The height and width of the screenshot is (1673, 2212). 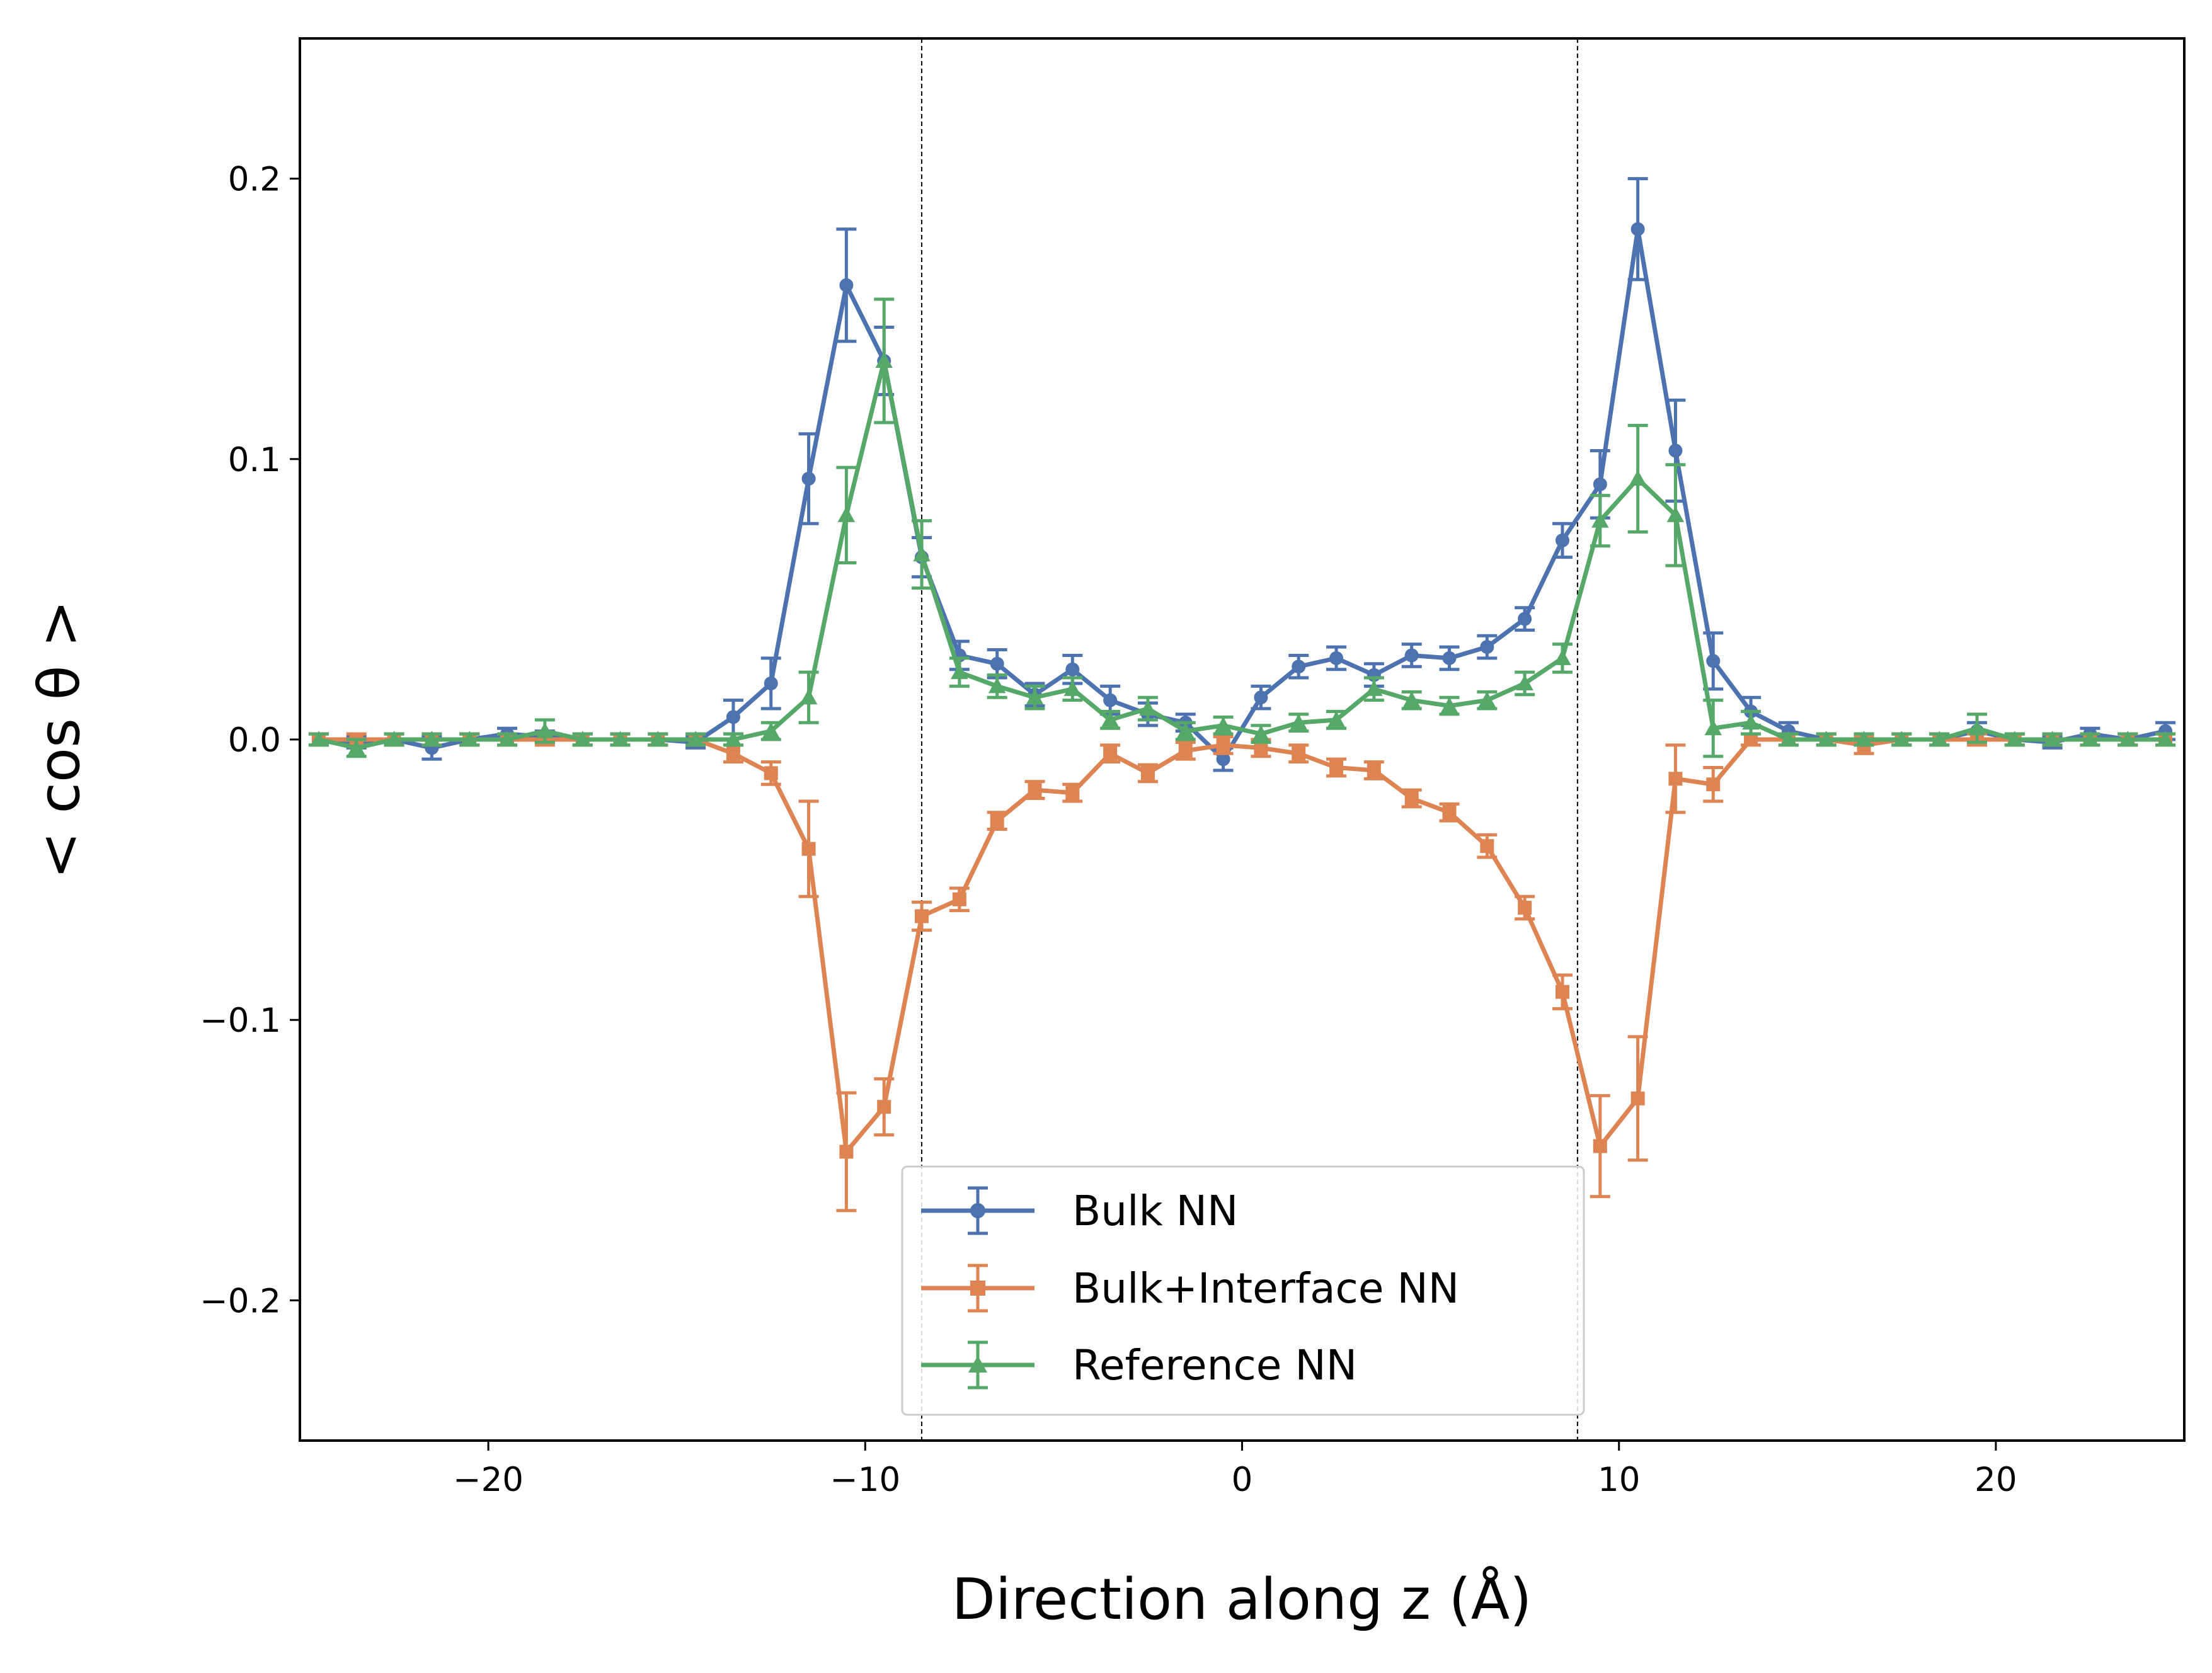 I want to click on x-axis: −20 −10 0 10 20, so click(x=1235, y=1470).